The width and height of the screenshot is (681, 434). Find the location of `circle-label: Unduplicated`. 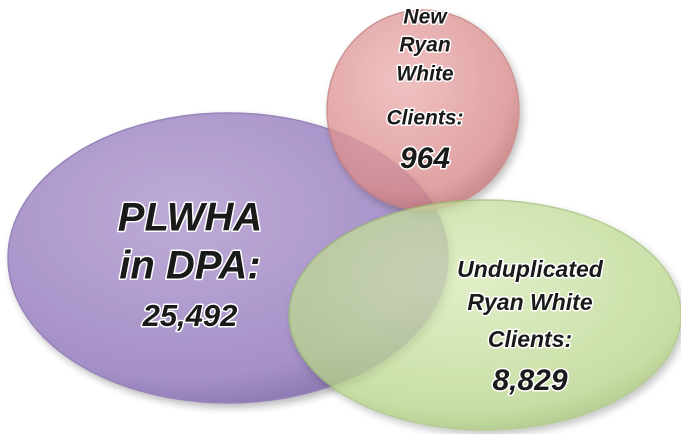

circle-label: Unduplicated is located at coordinates (530, 269).